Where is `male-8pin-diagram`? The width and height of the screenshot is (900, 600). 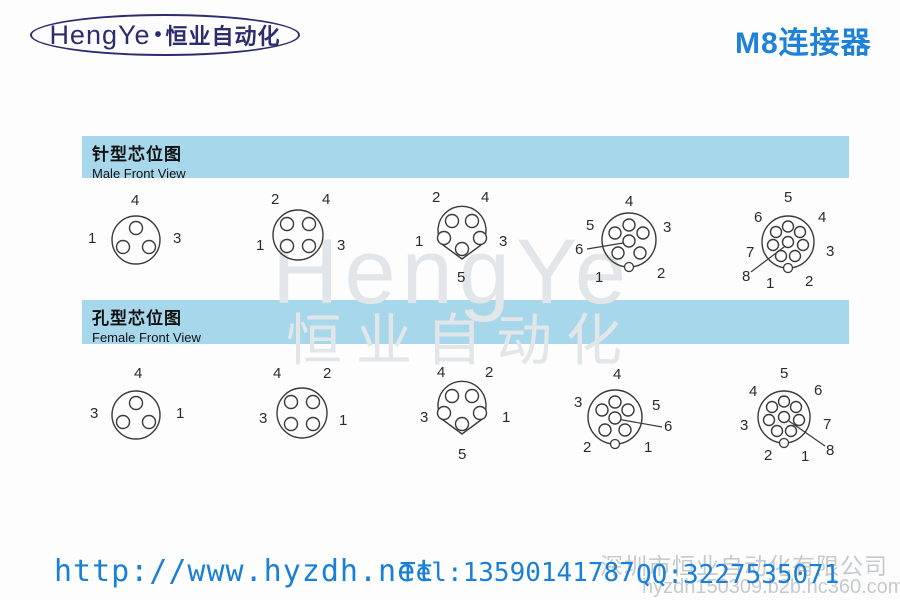 male-8pin-diagram is located at coordinates (782, 244).